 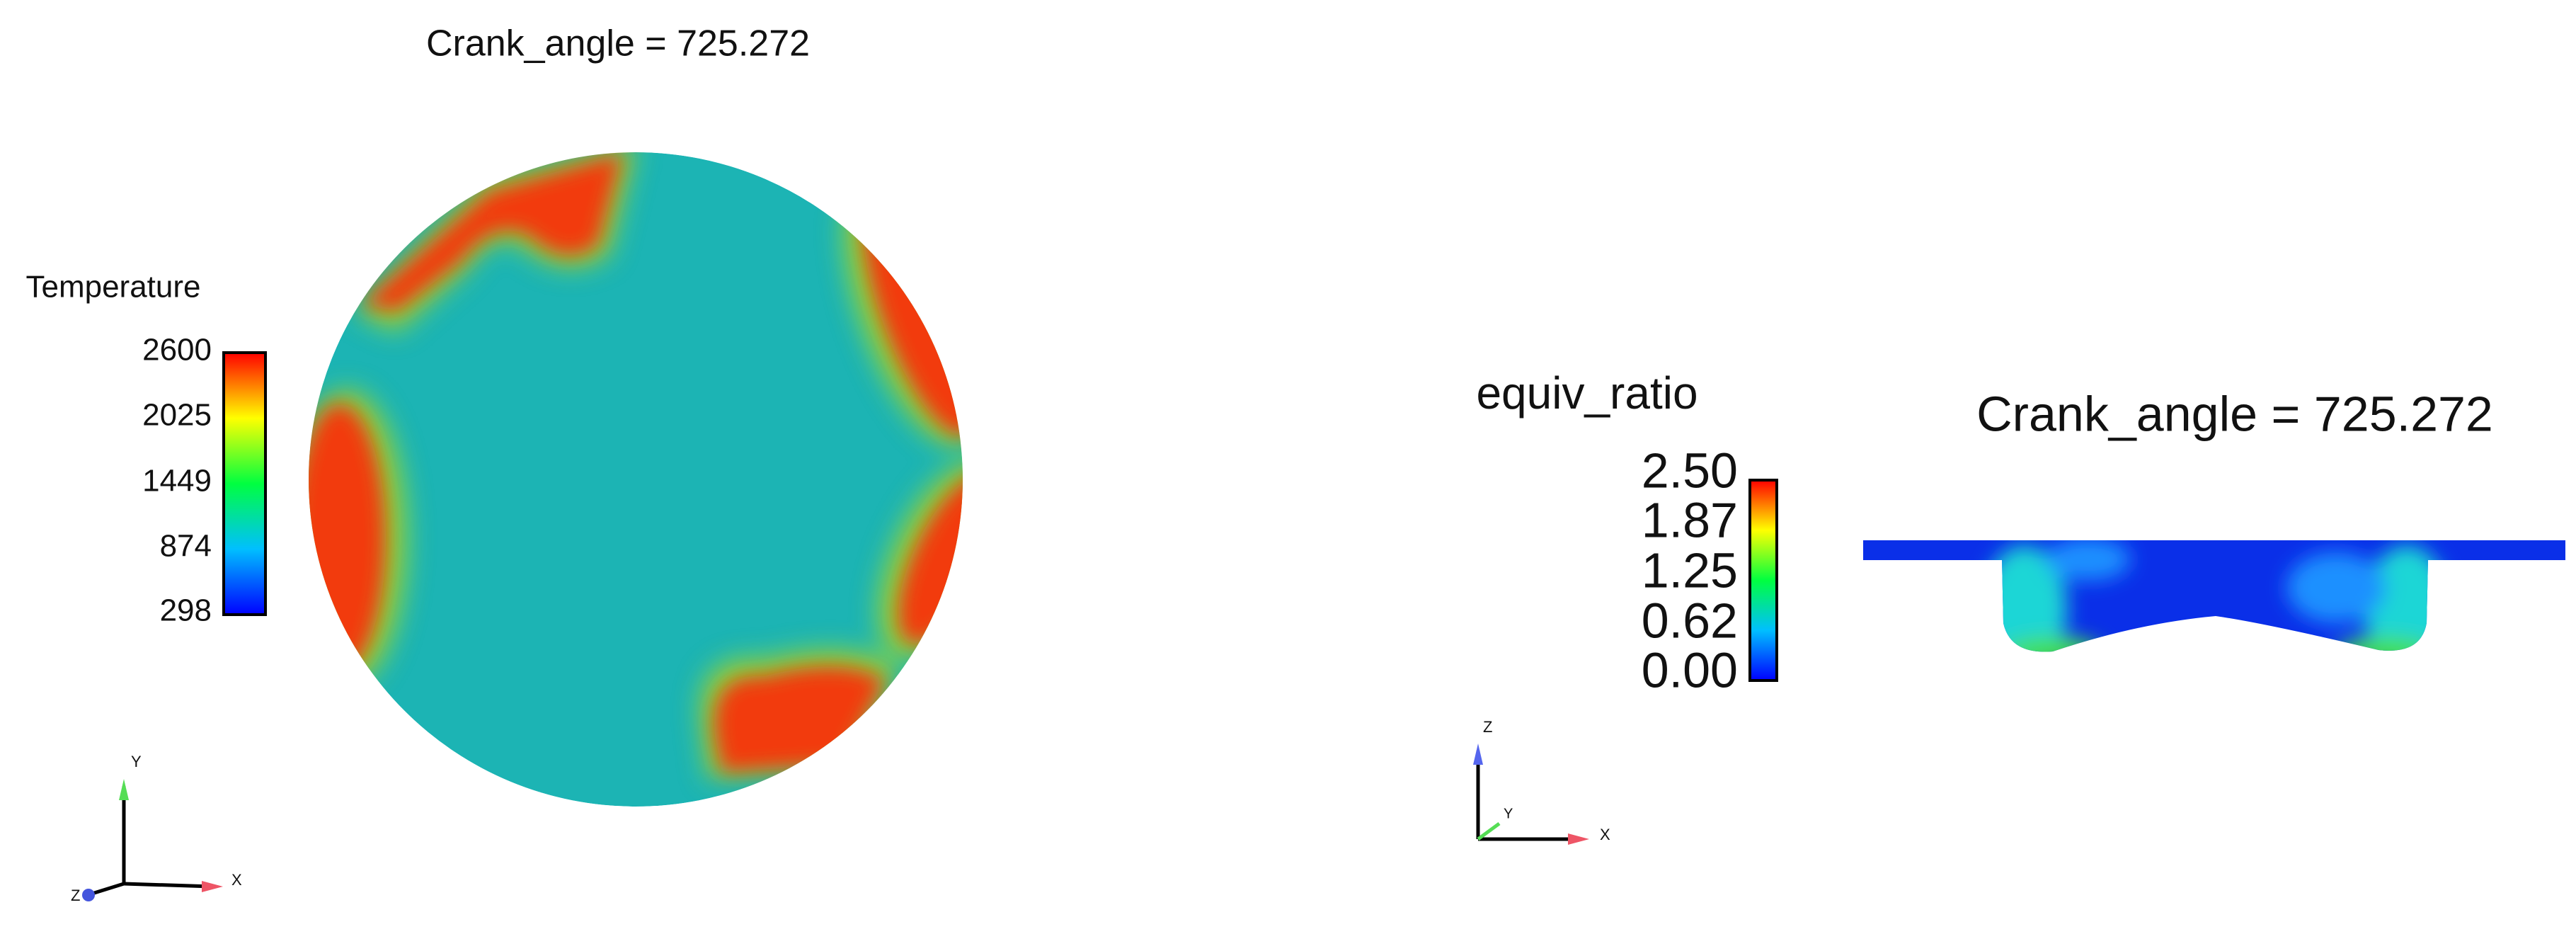 I want to click on tick-label: 2025, so click(x=177, y=415).